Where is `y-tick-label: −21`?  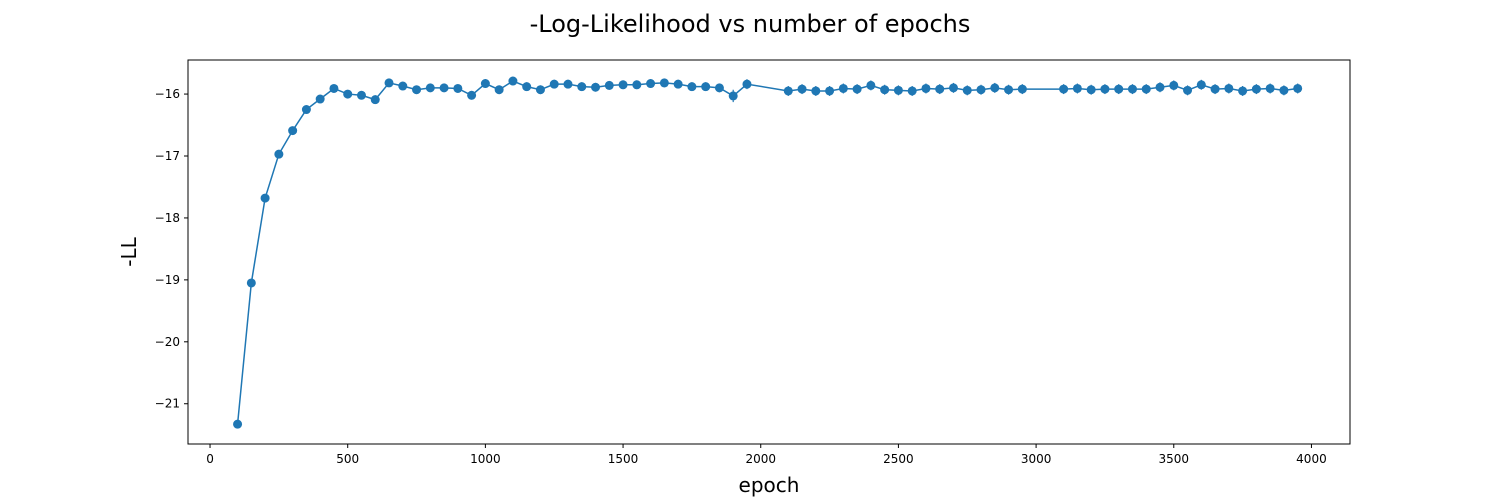 y-tick-label: −21 is located at coordinates (167, 404).